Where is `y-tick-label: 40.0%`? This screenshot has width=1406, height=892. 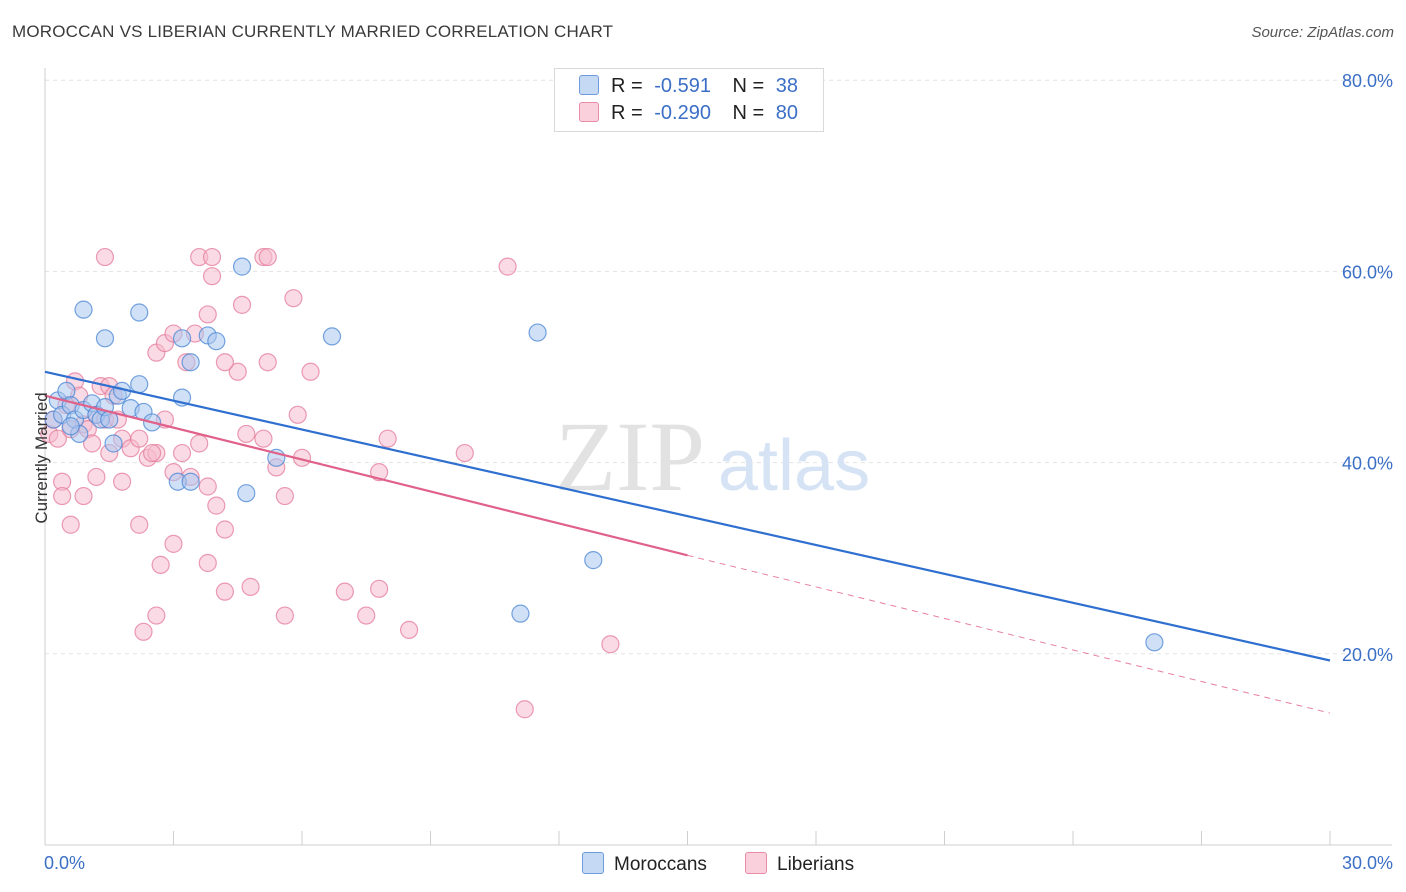
y-tick-label: 40.0% is located at coordinates (1367, 464).